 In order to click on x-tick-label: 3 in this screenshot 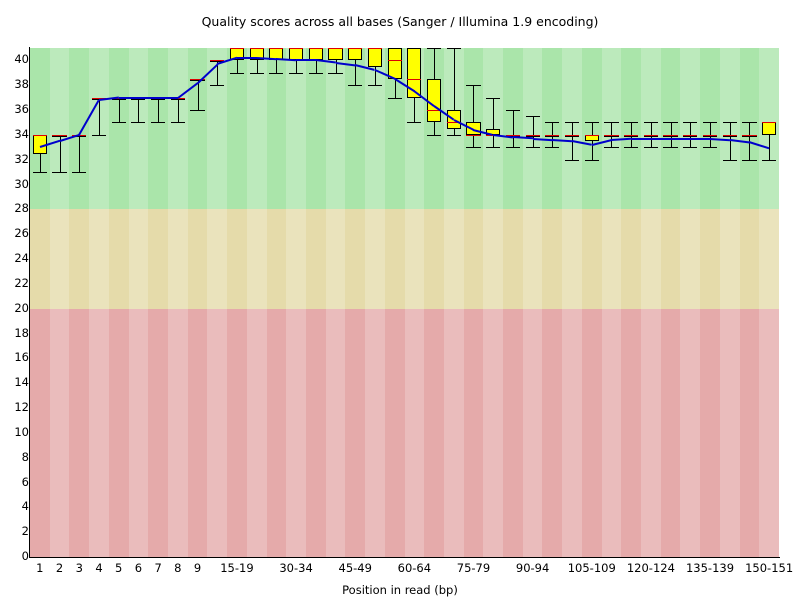, I will do `click(79, 568)`.